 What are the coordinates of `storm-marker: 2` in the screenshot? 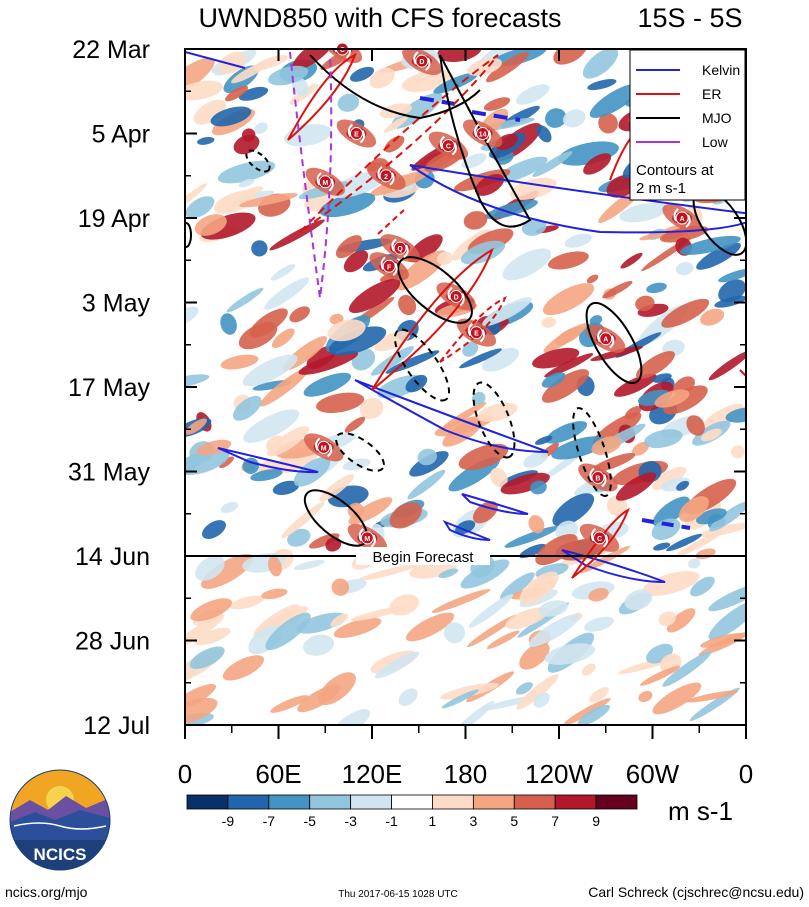 It's located at (386, 175).